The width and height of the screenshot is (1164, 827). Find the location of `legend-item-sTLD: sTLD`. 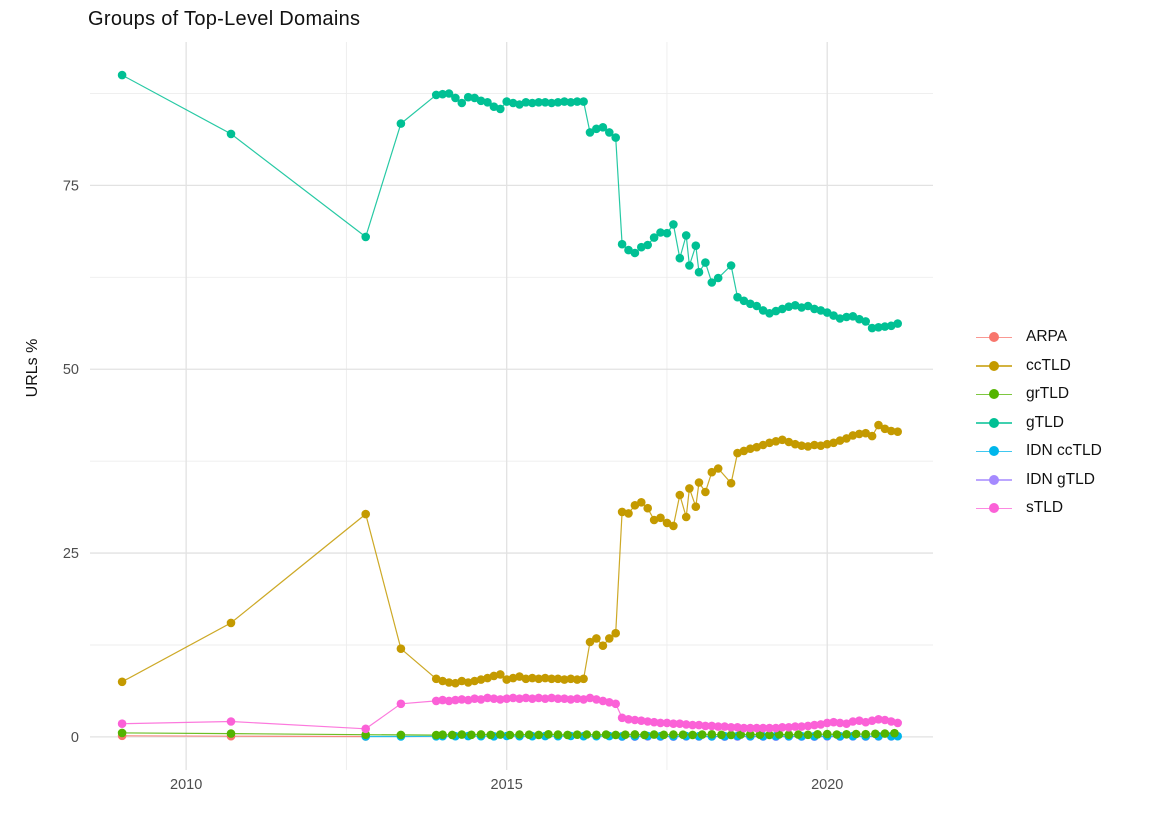

legend-item-sTLD: sTLD is located at coordinates (1039, 508).